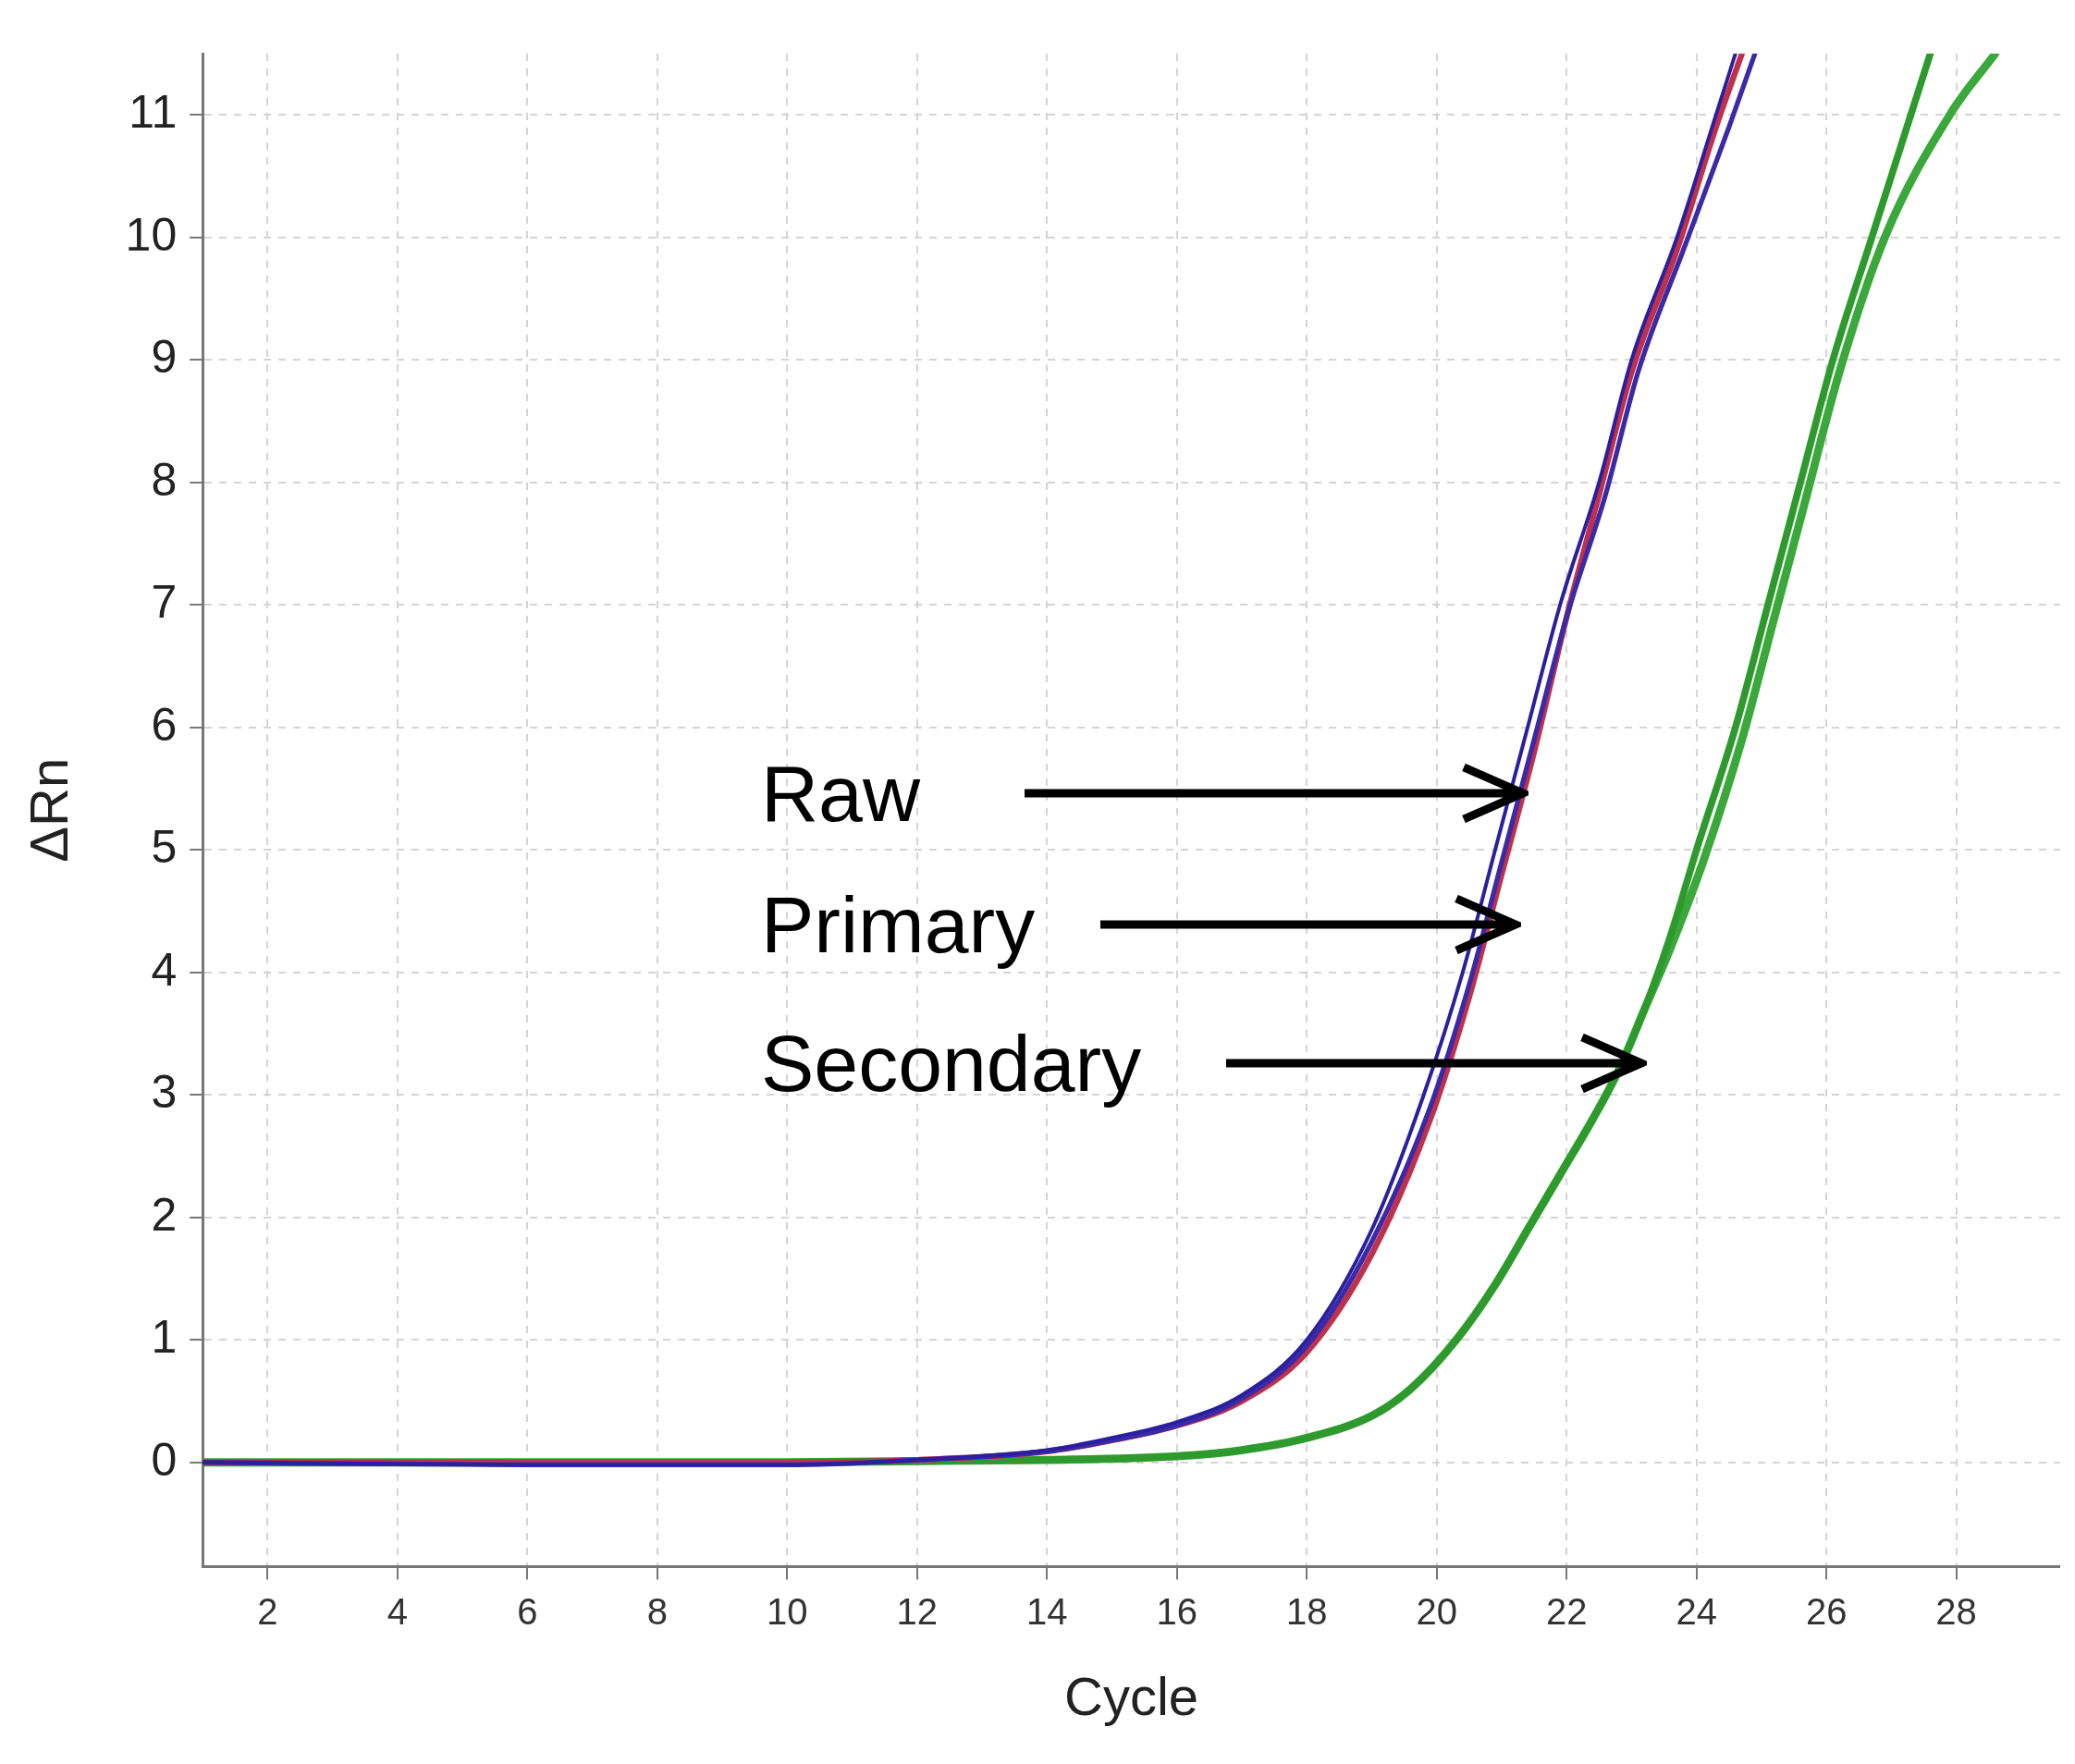 This screenshot has width=2075, height=1764. I want to click on x-tick-label: 24, so click(1696, 1612).